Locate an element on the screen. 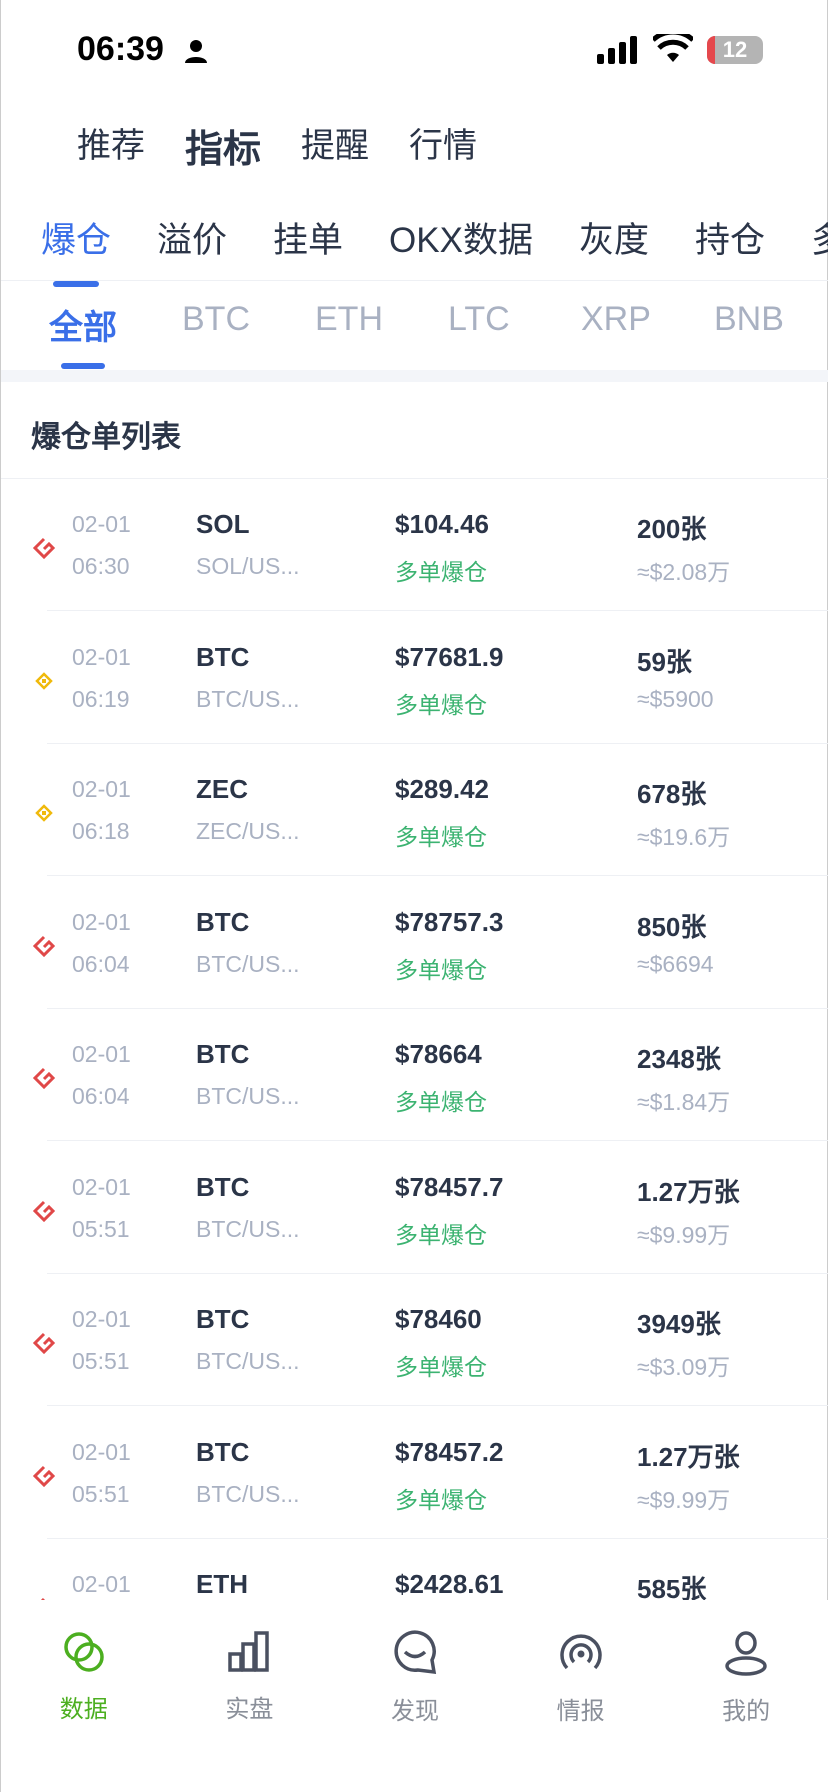  separator-band is located at coordinates (414, 376).